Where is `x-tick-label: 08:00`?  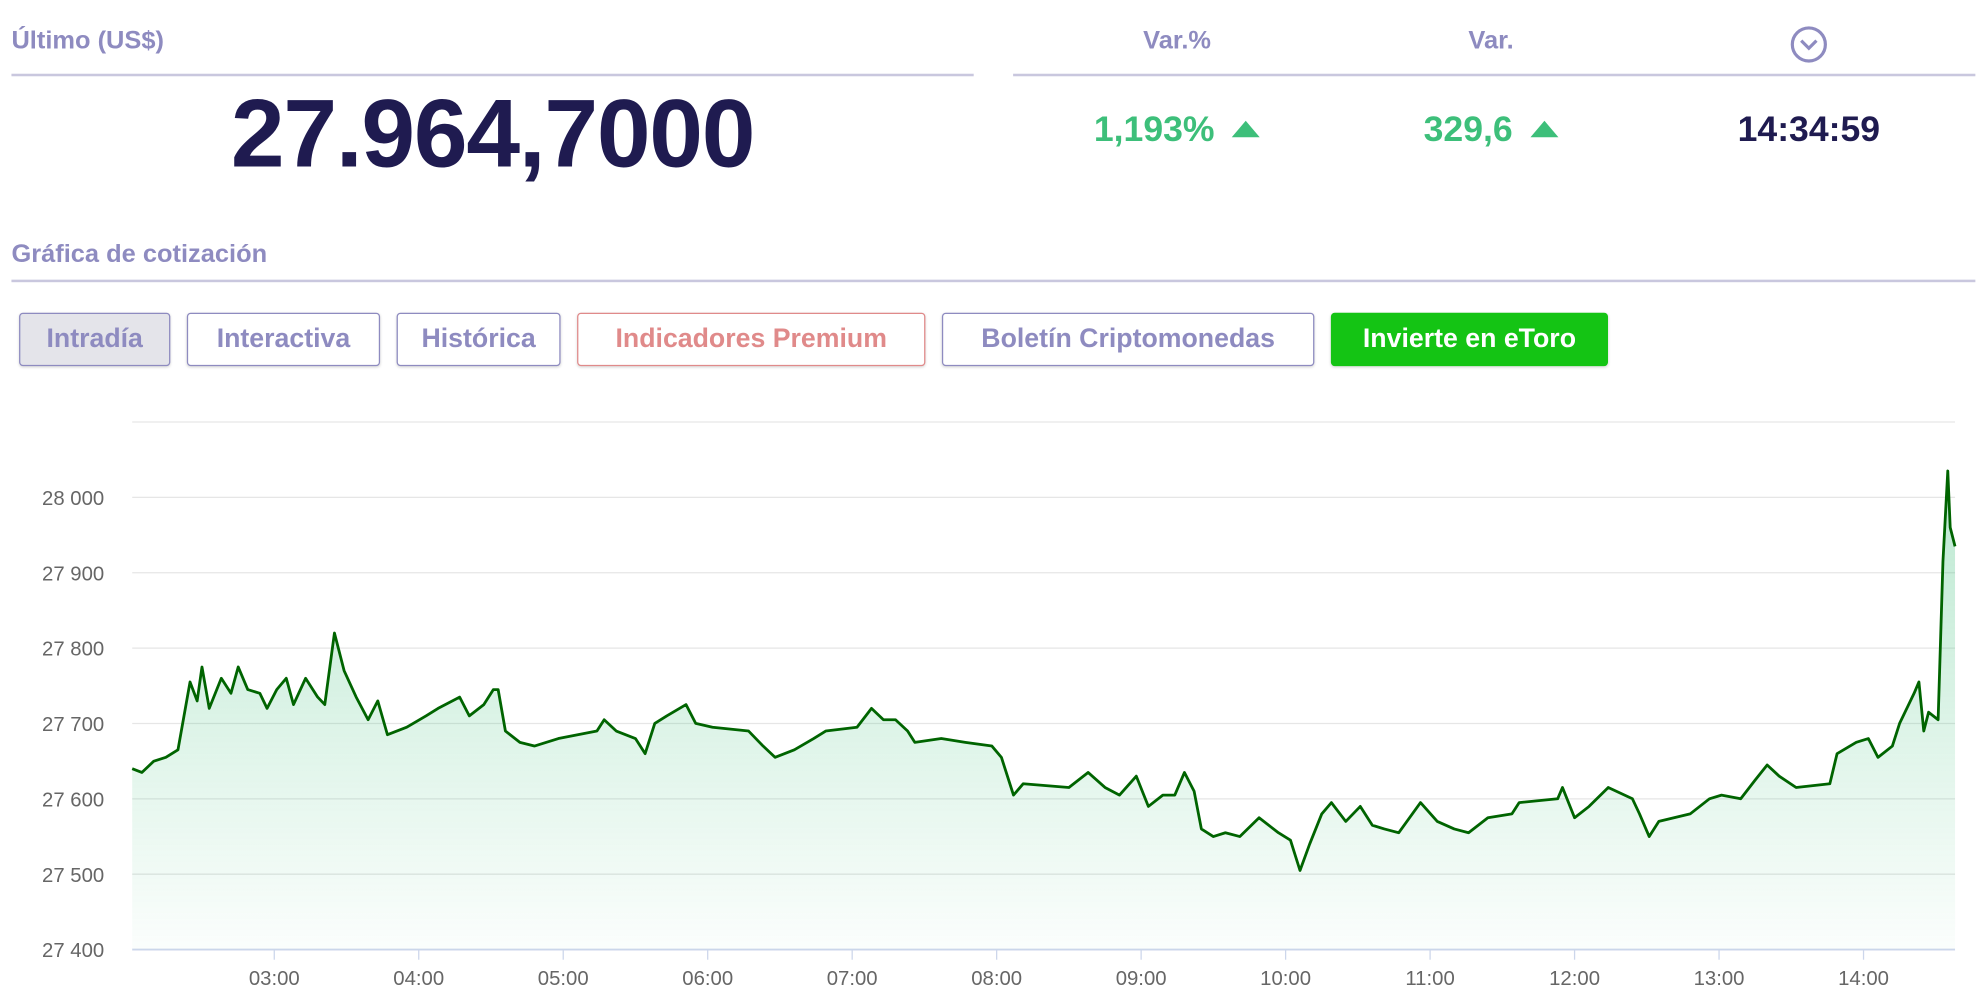 x-tick-label: 08:00 is located at coordinates (996, 979).